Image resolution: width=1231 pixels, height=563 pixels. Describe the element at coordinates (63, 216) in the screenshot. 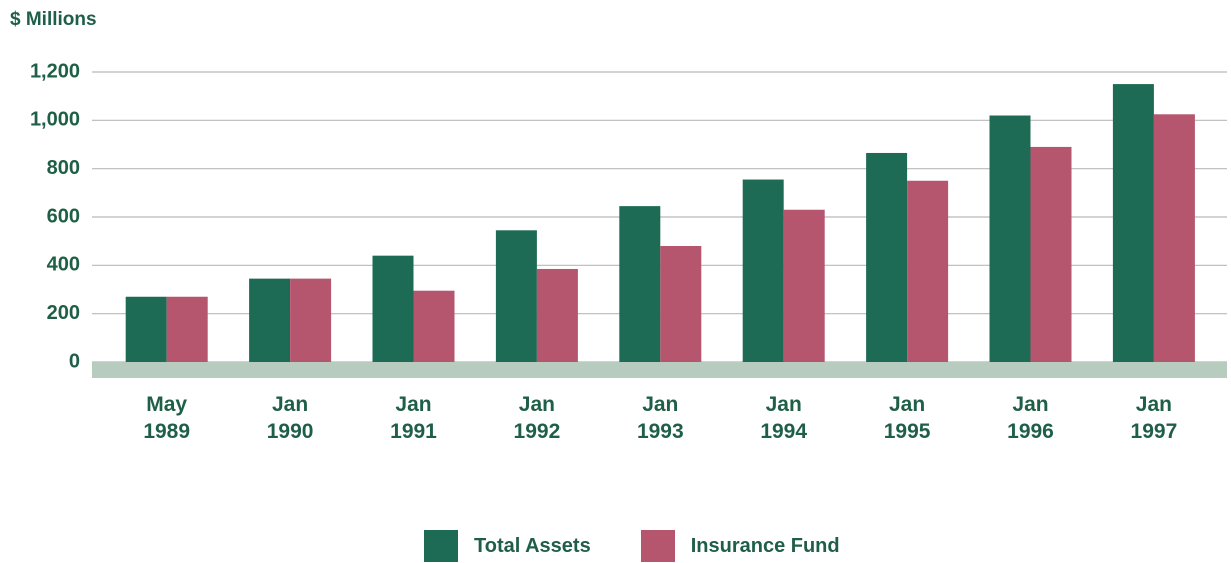

I see `y-tick-label: 600` at that location.